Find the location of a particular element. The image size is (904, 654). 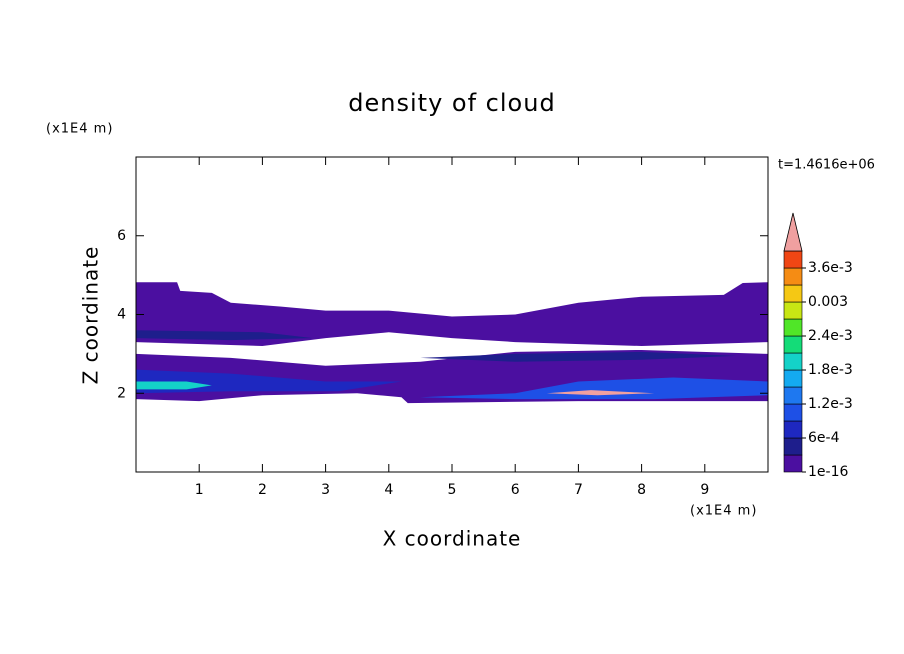

x-unit: (x1E4 m) is located at coordinates (723, 511).